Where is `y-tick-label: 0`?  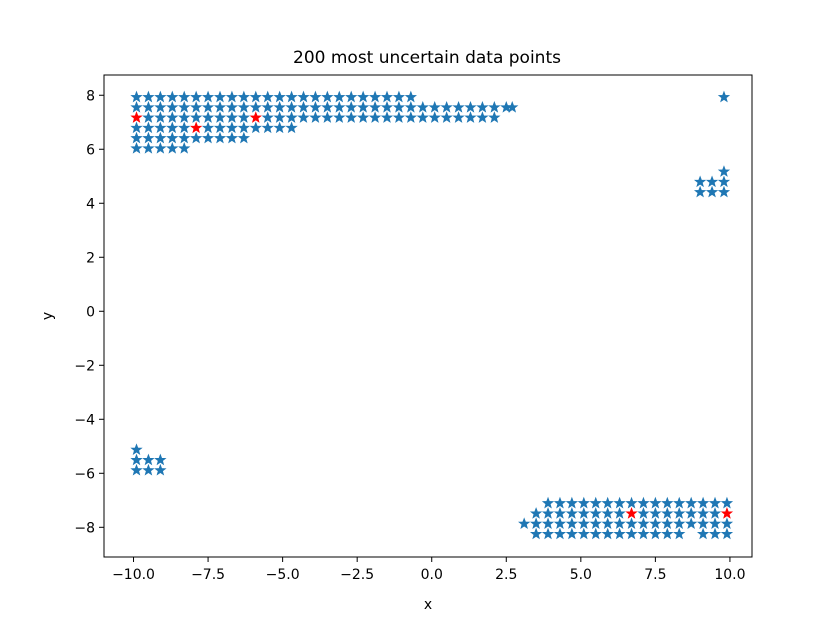
y-tick-label: 0 is located at coordinates (90, 312).